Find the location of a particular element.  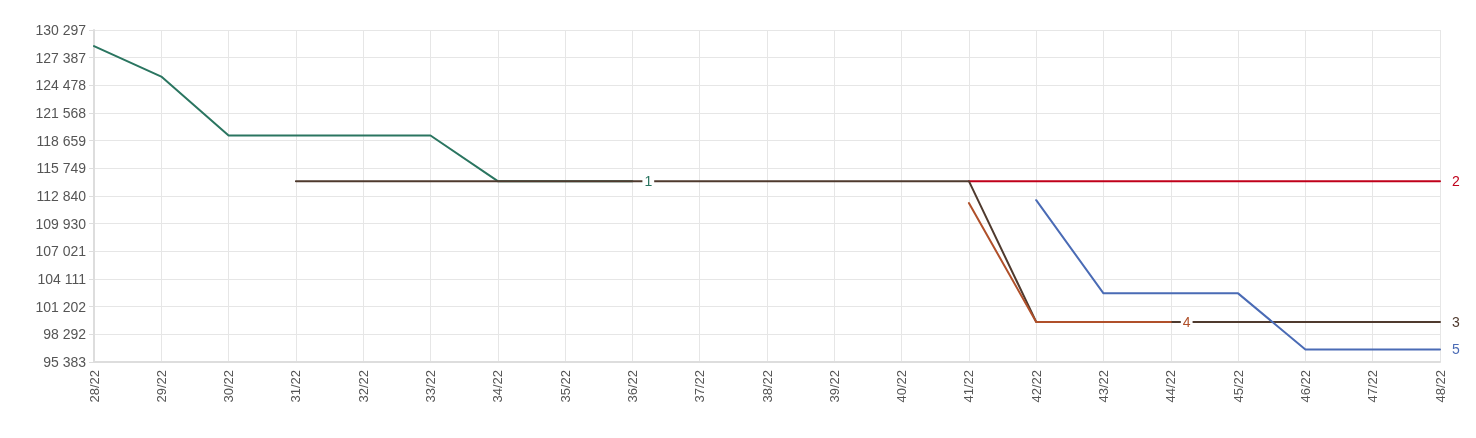

y-tick-label: 95 383 is located at coordinates (65, 362).